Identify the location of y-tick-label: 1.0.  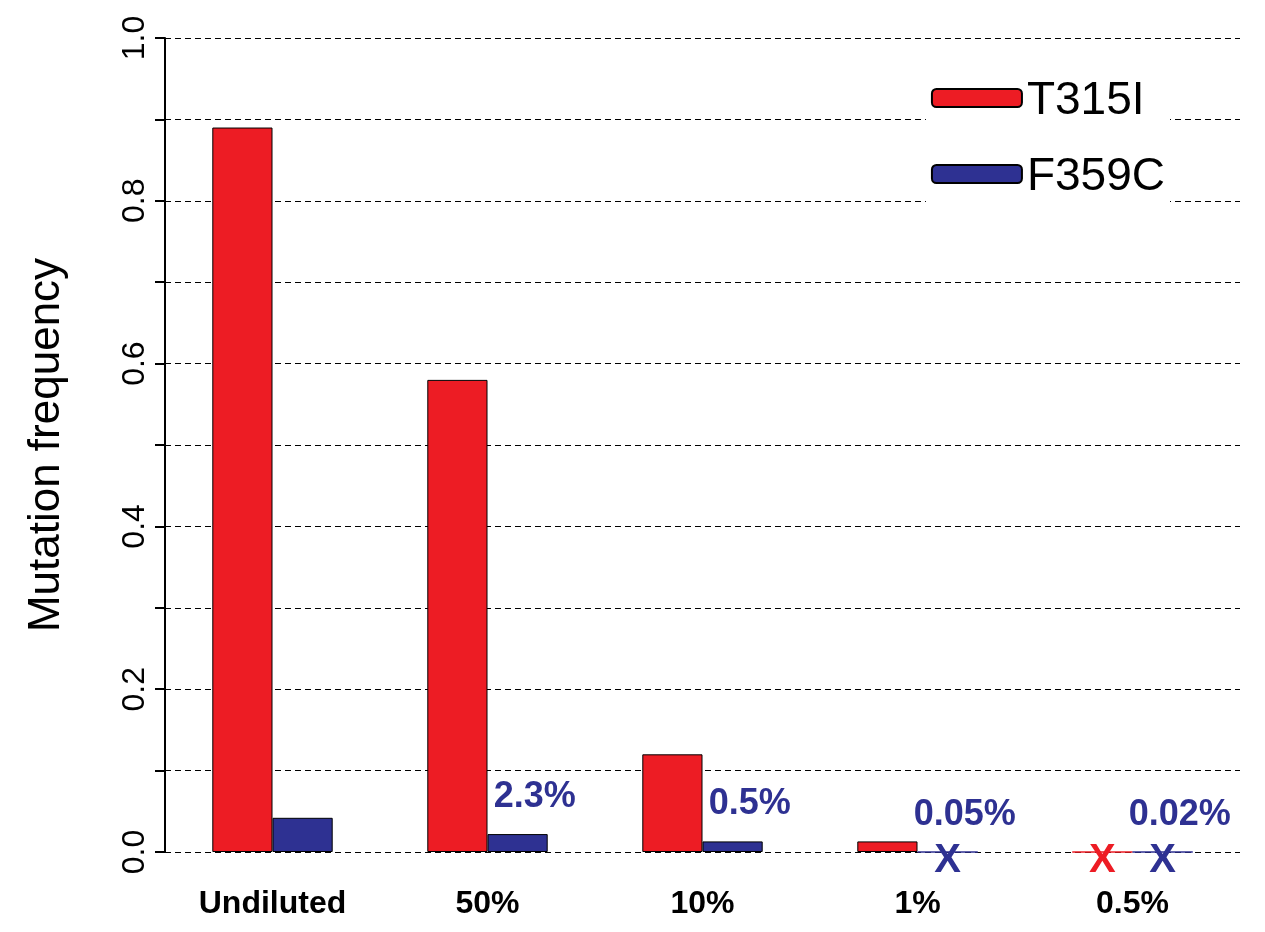
(133, 38).